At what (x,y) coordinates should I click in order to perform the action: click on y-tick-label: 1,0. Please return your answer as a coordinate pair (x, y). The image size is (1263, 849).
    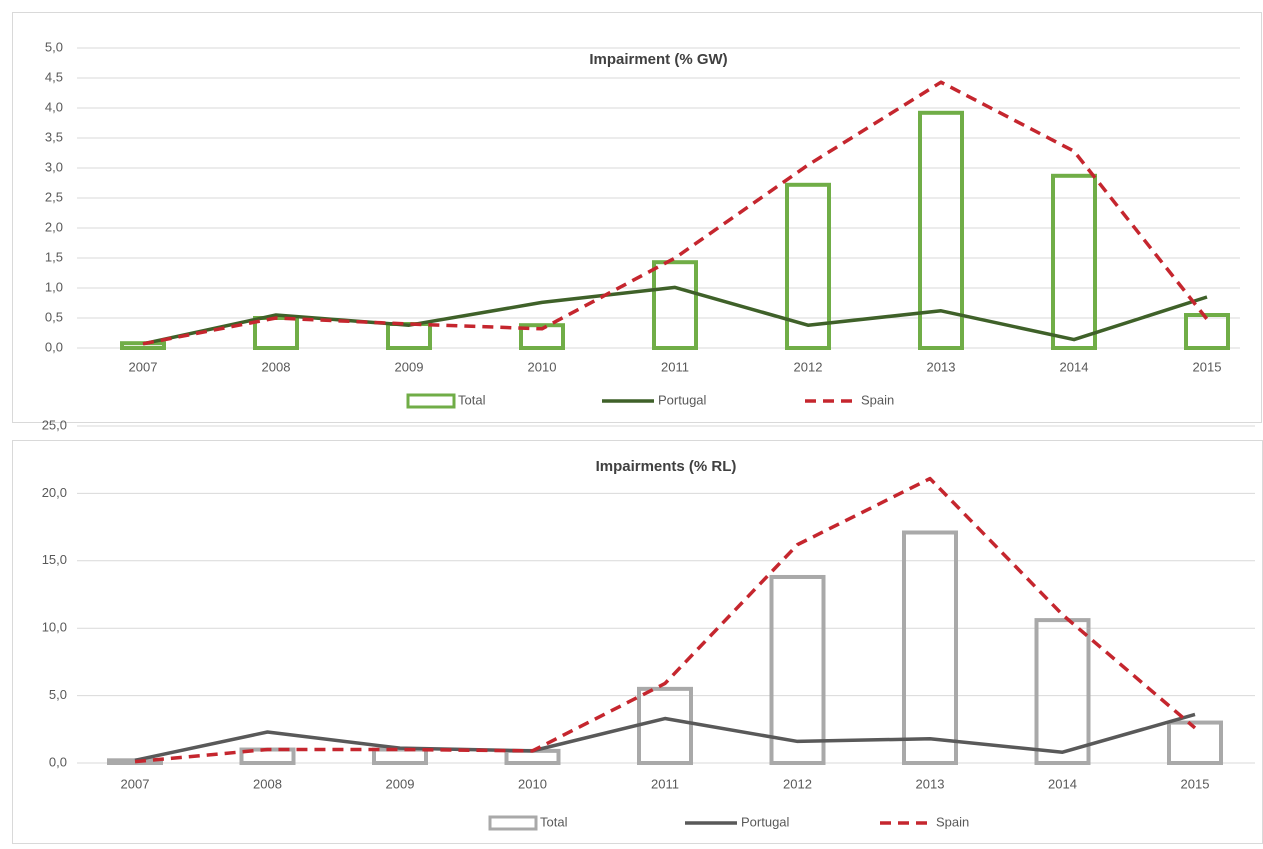
    Looking at the image, I should click on (54, 286).